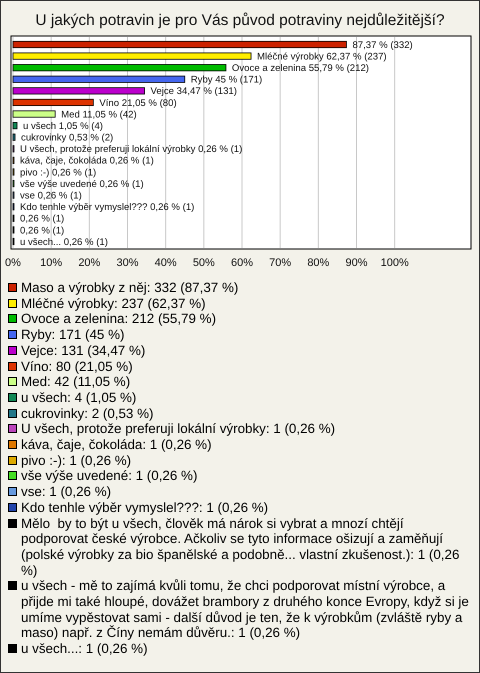 This screenshot has width=480, height=673. I want to click on data-label: U všech, protože preferuji lokální výrobky 0,26 % (1), so click(131, 150).